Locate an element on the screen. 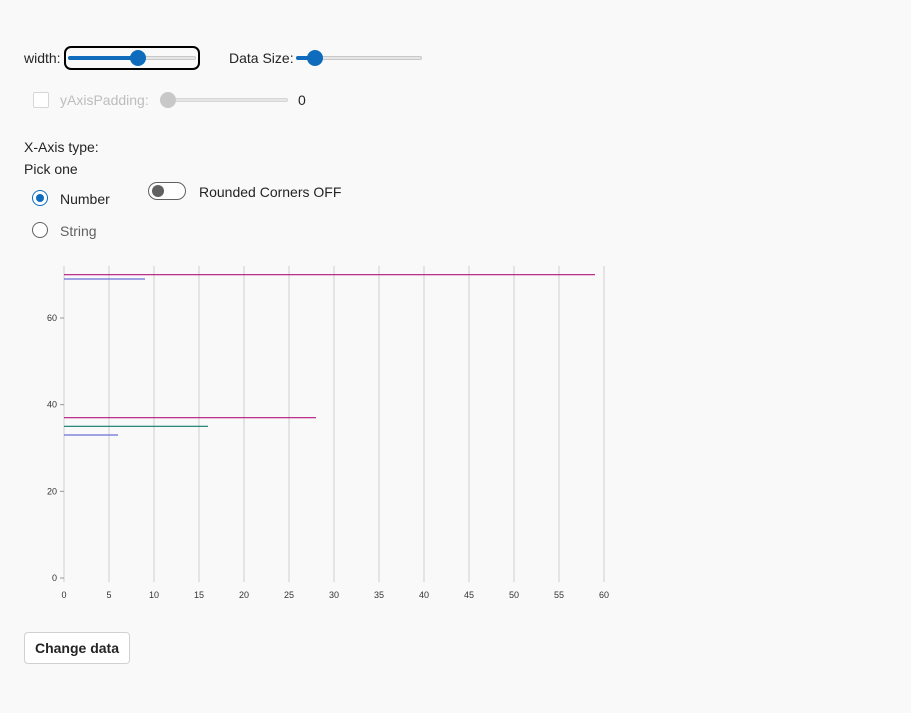 Image resolution: width=911 pixels, height=713 pixels. x-tick-label: 5 is located at coordinates (108, 595).